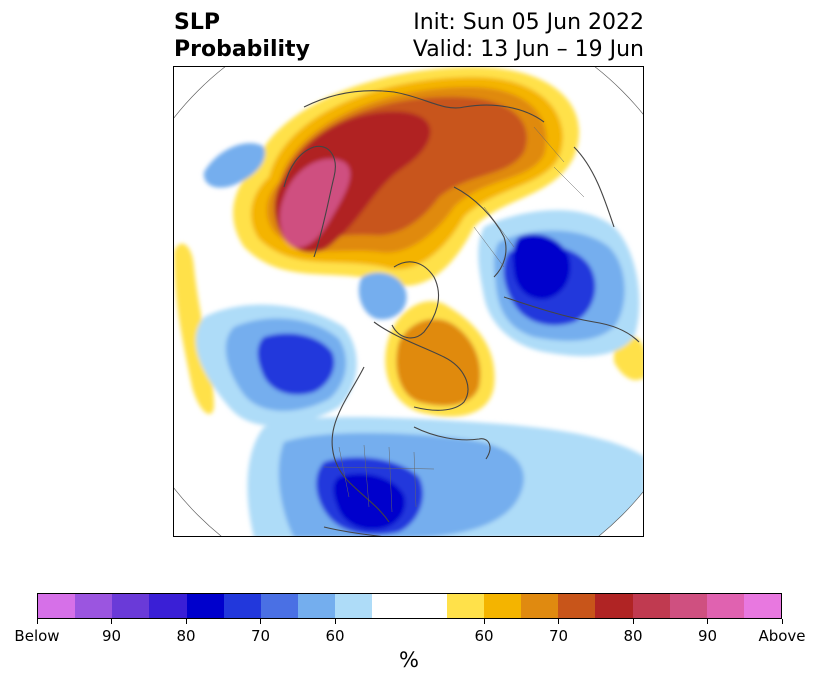 This screenshot has height=686, width=819. I want to click on above-region-pacific, so click(194, 329).